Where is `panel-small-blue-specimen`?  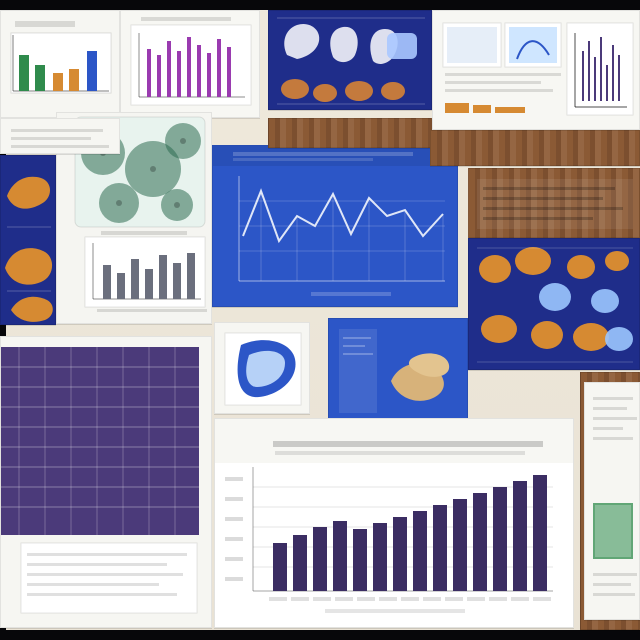
panel-small-blue-specimen is located at coordinates (262, 368).